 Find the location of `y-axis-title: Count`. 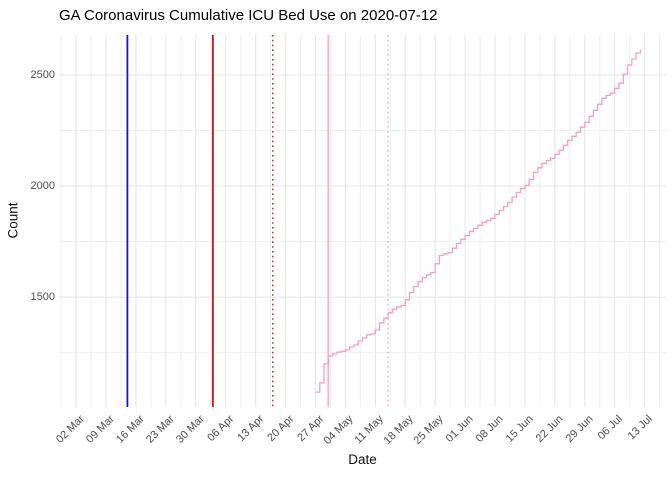

y-axis-title: Count is located at coordinates (13, 220).